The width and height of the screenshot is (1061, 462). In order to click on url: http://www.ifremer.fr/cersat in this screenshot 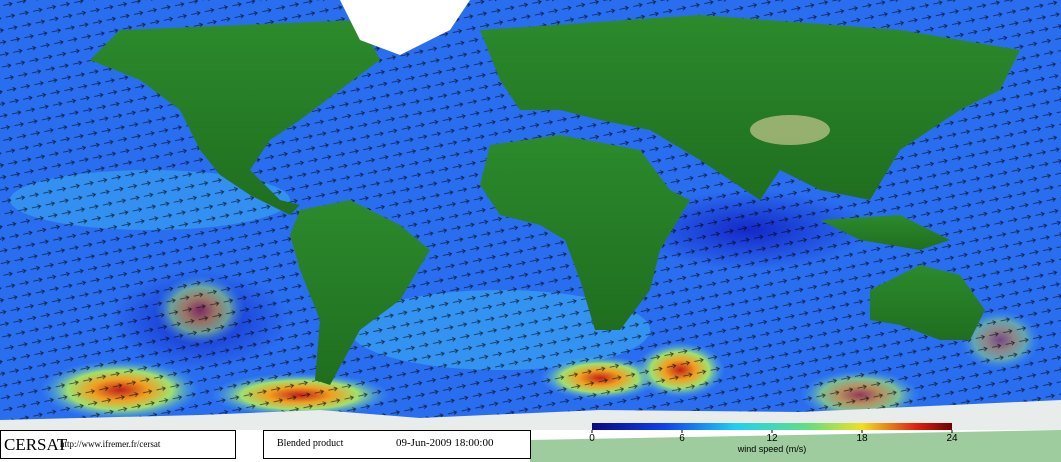, I will do `click(110, 444)`.